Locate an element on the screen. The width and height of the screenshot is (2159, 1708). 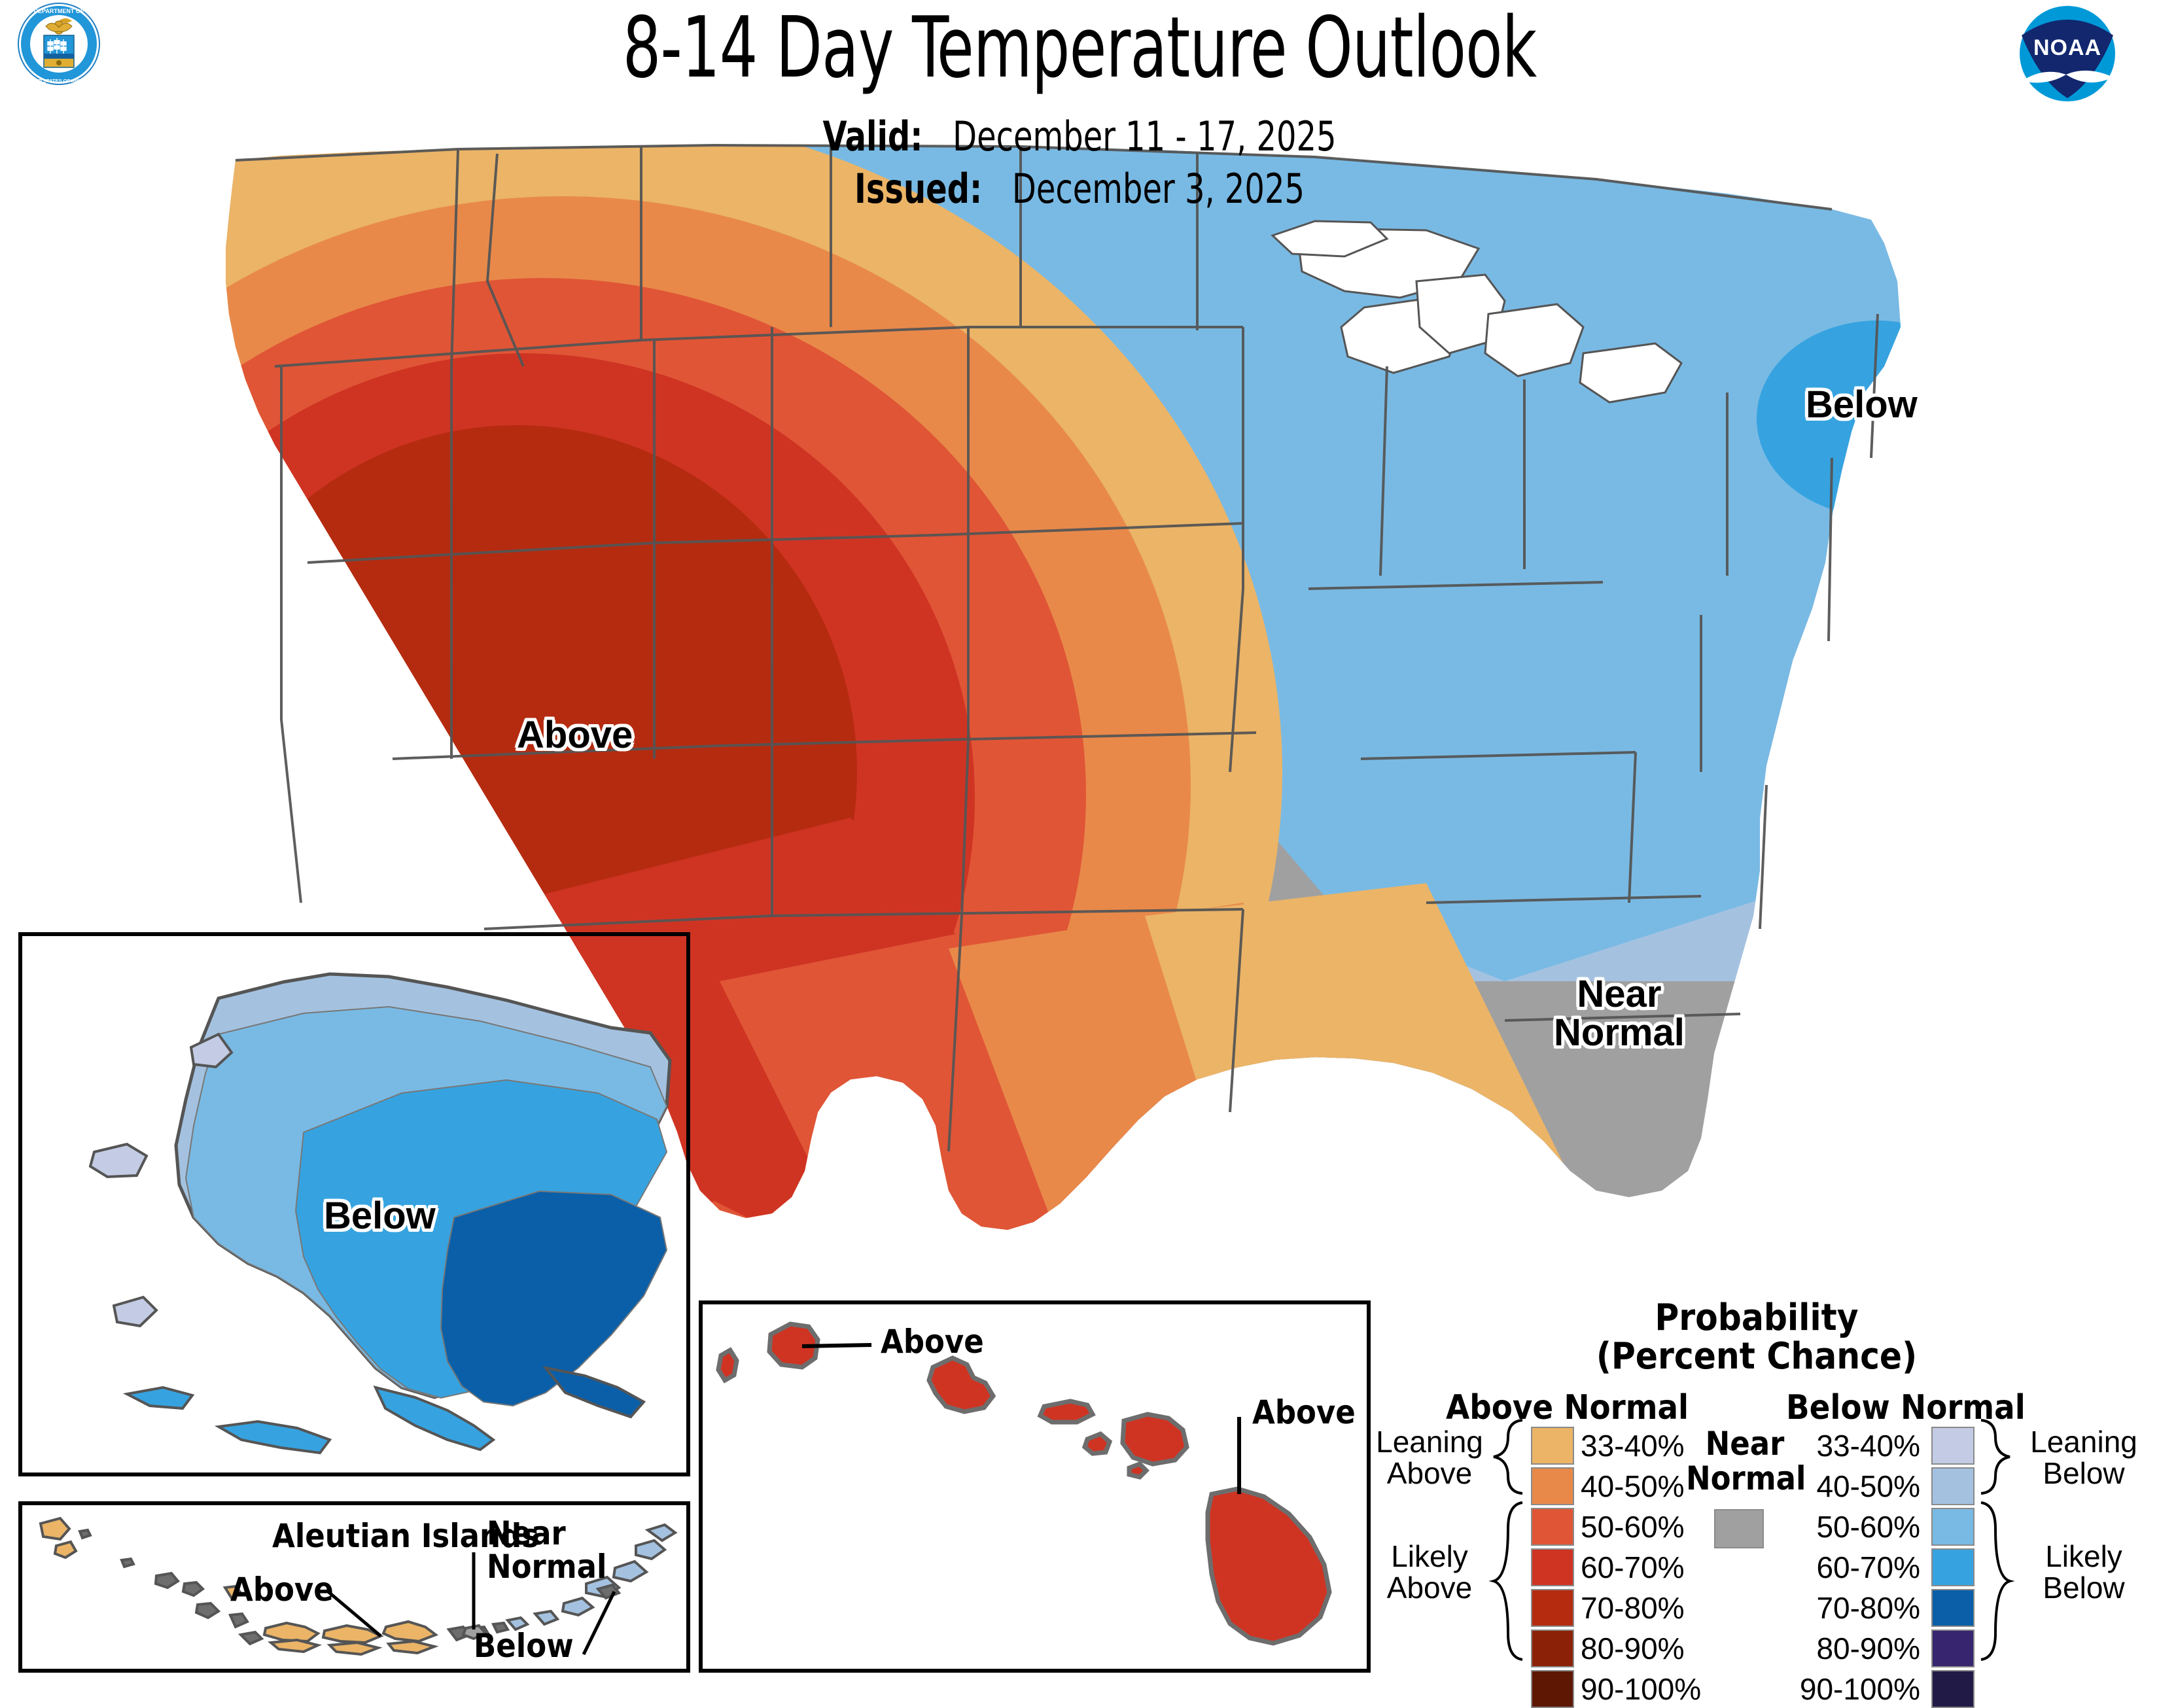
map-label-near-normal: Near Normal is located at coordinates (1619, 1014).